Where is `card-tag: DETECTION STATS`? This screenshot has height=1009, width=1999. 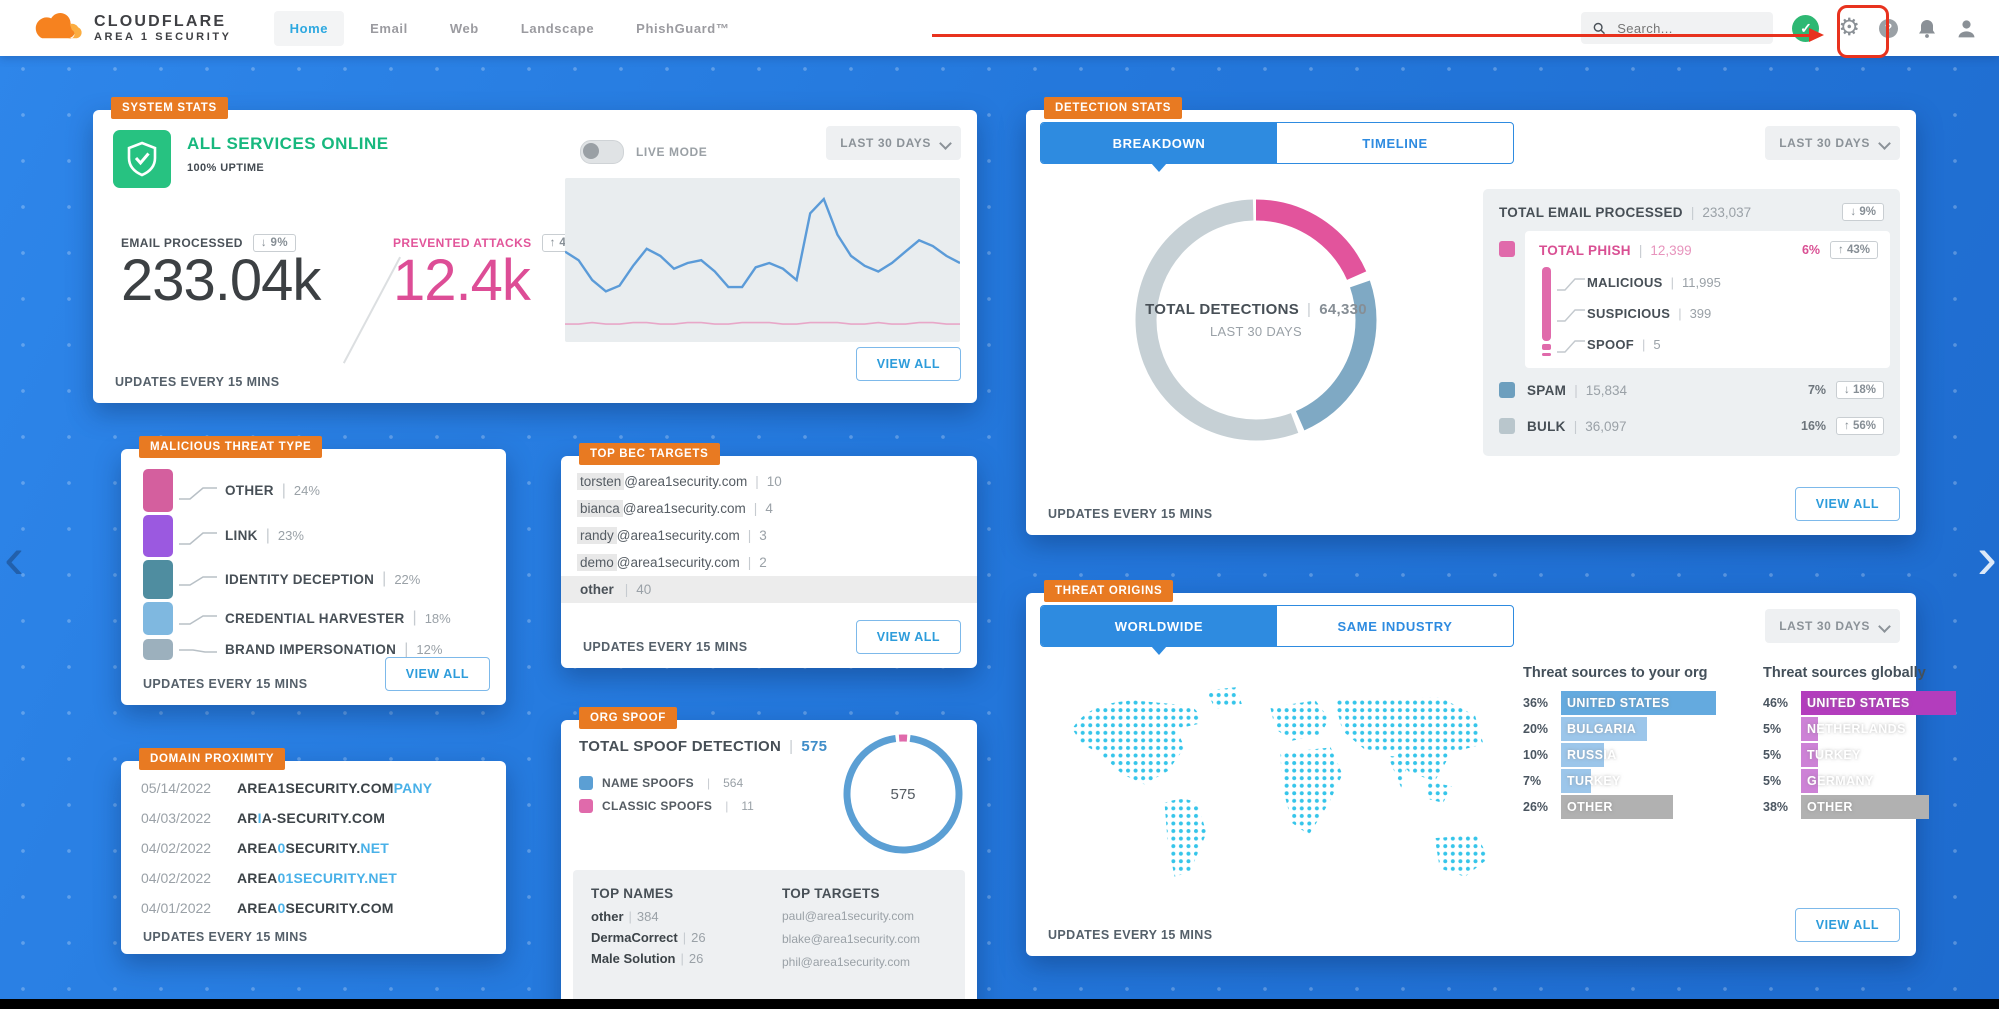
card-tag: DETECTION STATS is located at coordinates (1113, 108).